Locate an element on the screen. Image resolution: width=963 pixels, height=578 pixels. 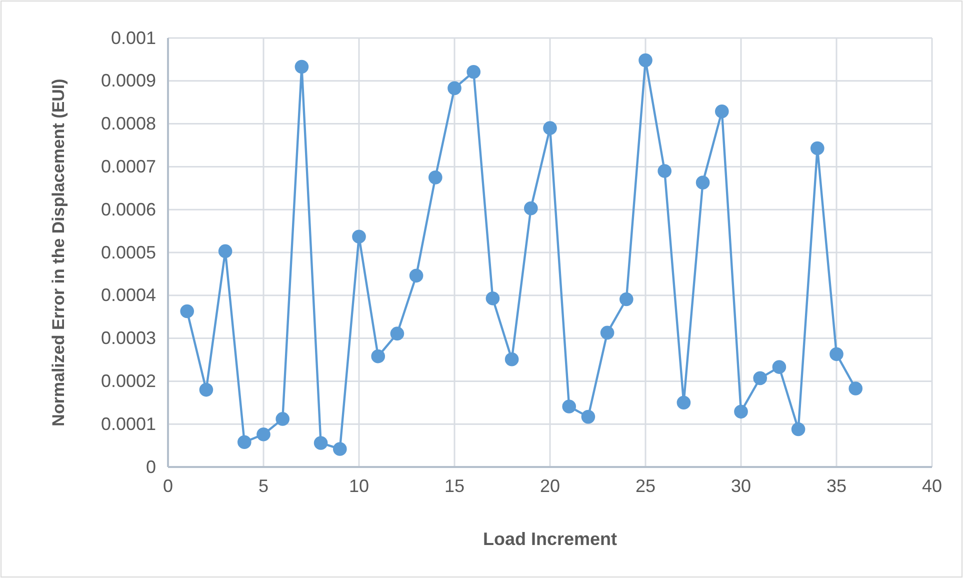
y-tick-label: 0 is located at coordinates (151, 466).